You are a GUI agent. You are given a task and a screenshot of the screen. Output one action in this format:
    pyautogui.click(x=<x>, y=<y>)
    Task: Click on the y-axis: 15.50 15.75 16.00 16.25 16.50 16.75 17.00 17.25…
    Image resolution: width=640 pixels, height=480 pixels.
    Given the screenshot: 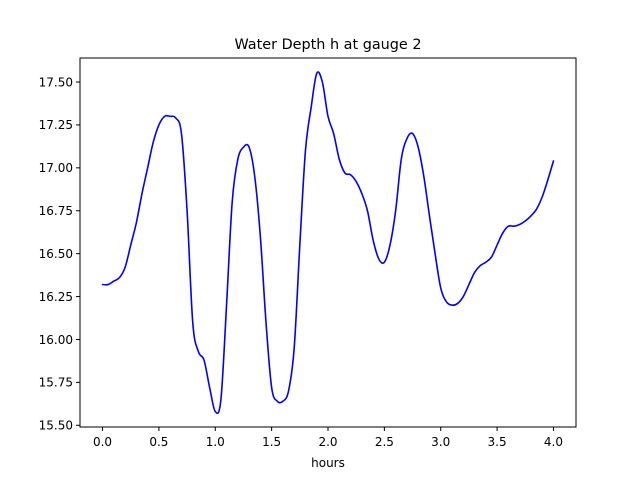 What is the action you would take?
    pyautogui.click(x=59, y=254)
    